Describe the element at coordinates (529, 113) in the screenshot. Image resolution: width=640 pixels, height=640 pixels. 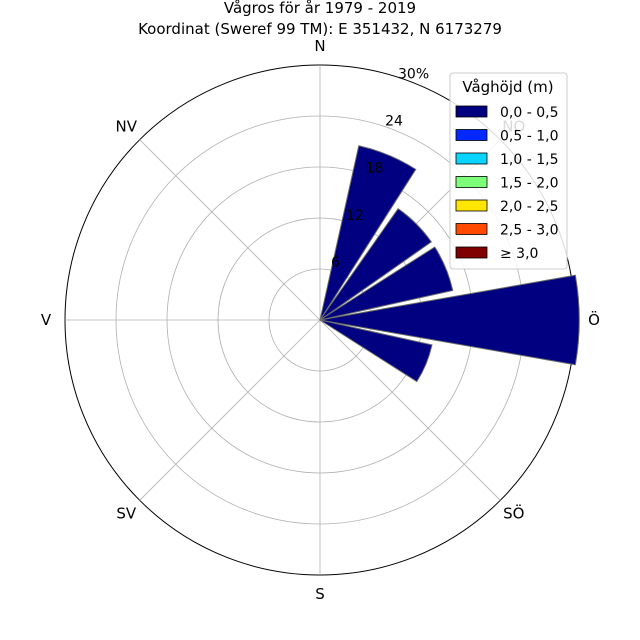
I see `legend-label: 0,0 - 0,5` at that location.